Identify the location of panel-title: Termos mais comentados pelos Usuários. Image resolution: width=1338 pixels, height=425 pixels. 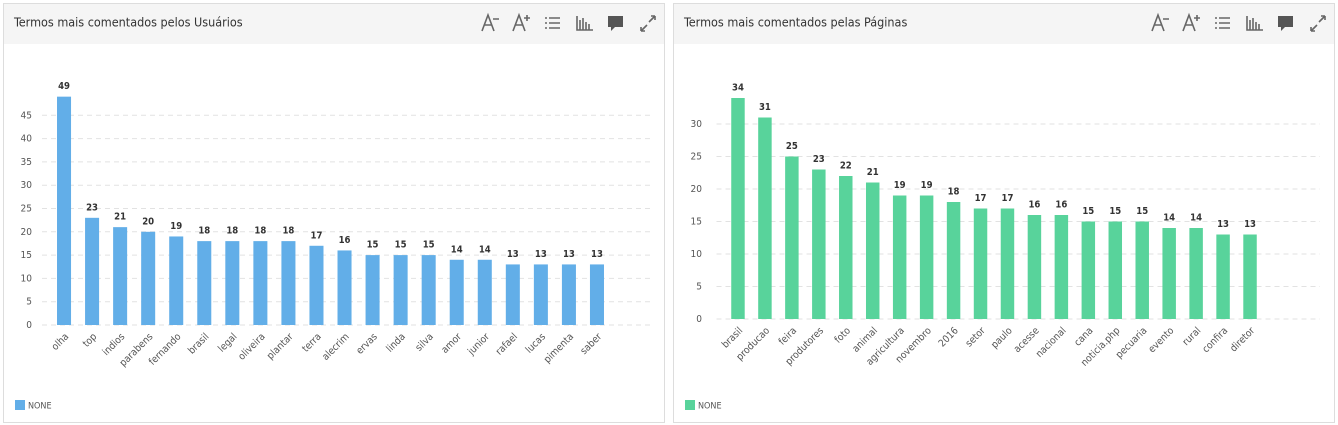
(128, 22).